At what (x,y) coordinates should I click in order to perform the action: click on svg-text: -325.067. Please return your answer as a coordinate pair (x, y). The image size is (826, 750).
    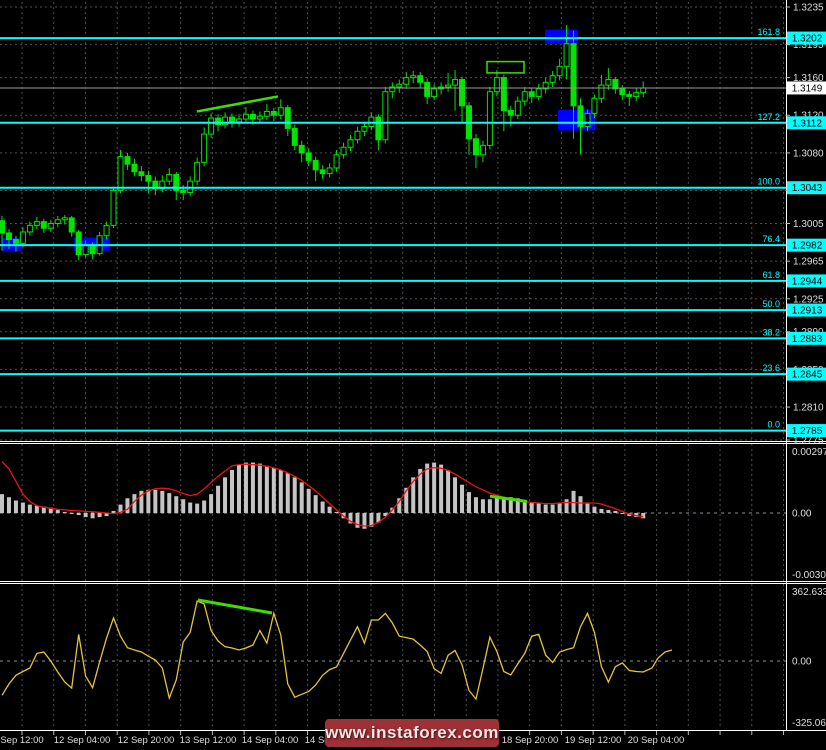
    Looking at the image, I should click on (809, 723).